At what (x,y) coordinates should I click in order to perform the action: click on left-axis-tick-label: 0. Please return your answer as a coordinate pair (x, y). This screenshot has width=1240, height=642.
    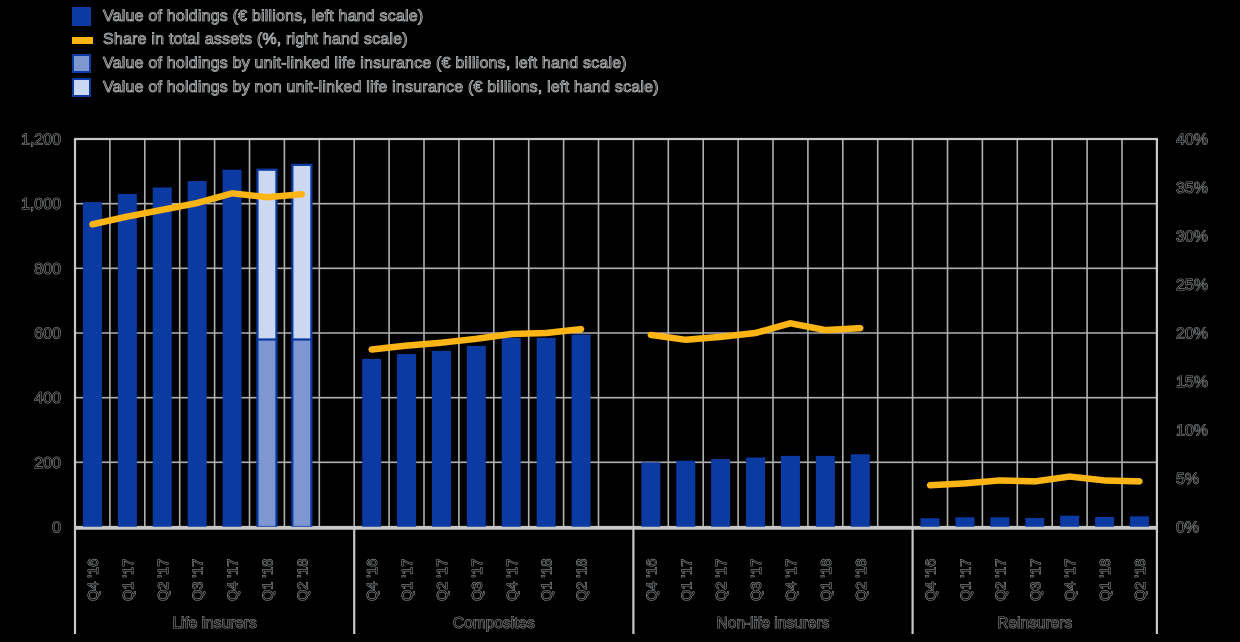
    Looking at the image, I should click on (56, 528).